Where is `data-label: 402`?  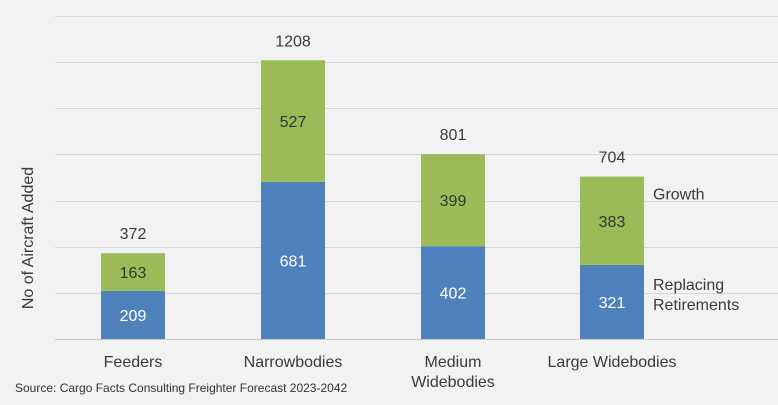
data-label: 402 is located at coordinates (453, 294).